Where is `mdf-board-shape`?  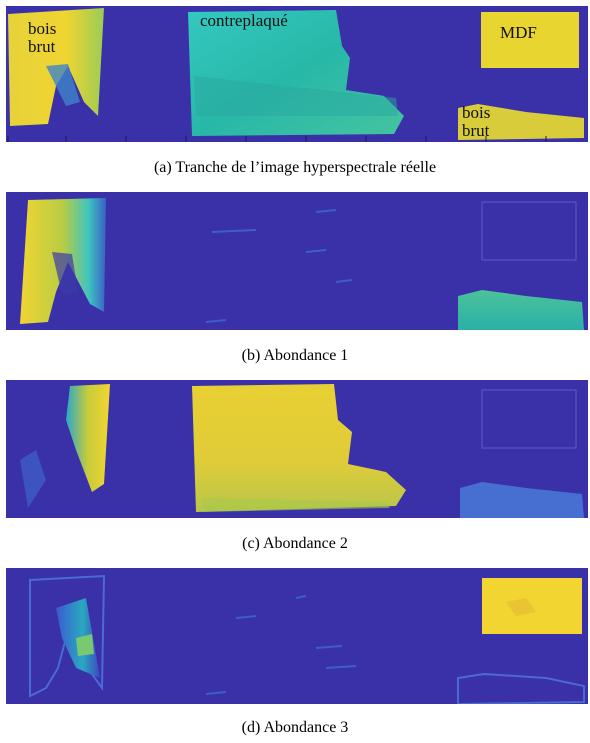 mdf-board-shape is located at coordinates (530, 40).